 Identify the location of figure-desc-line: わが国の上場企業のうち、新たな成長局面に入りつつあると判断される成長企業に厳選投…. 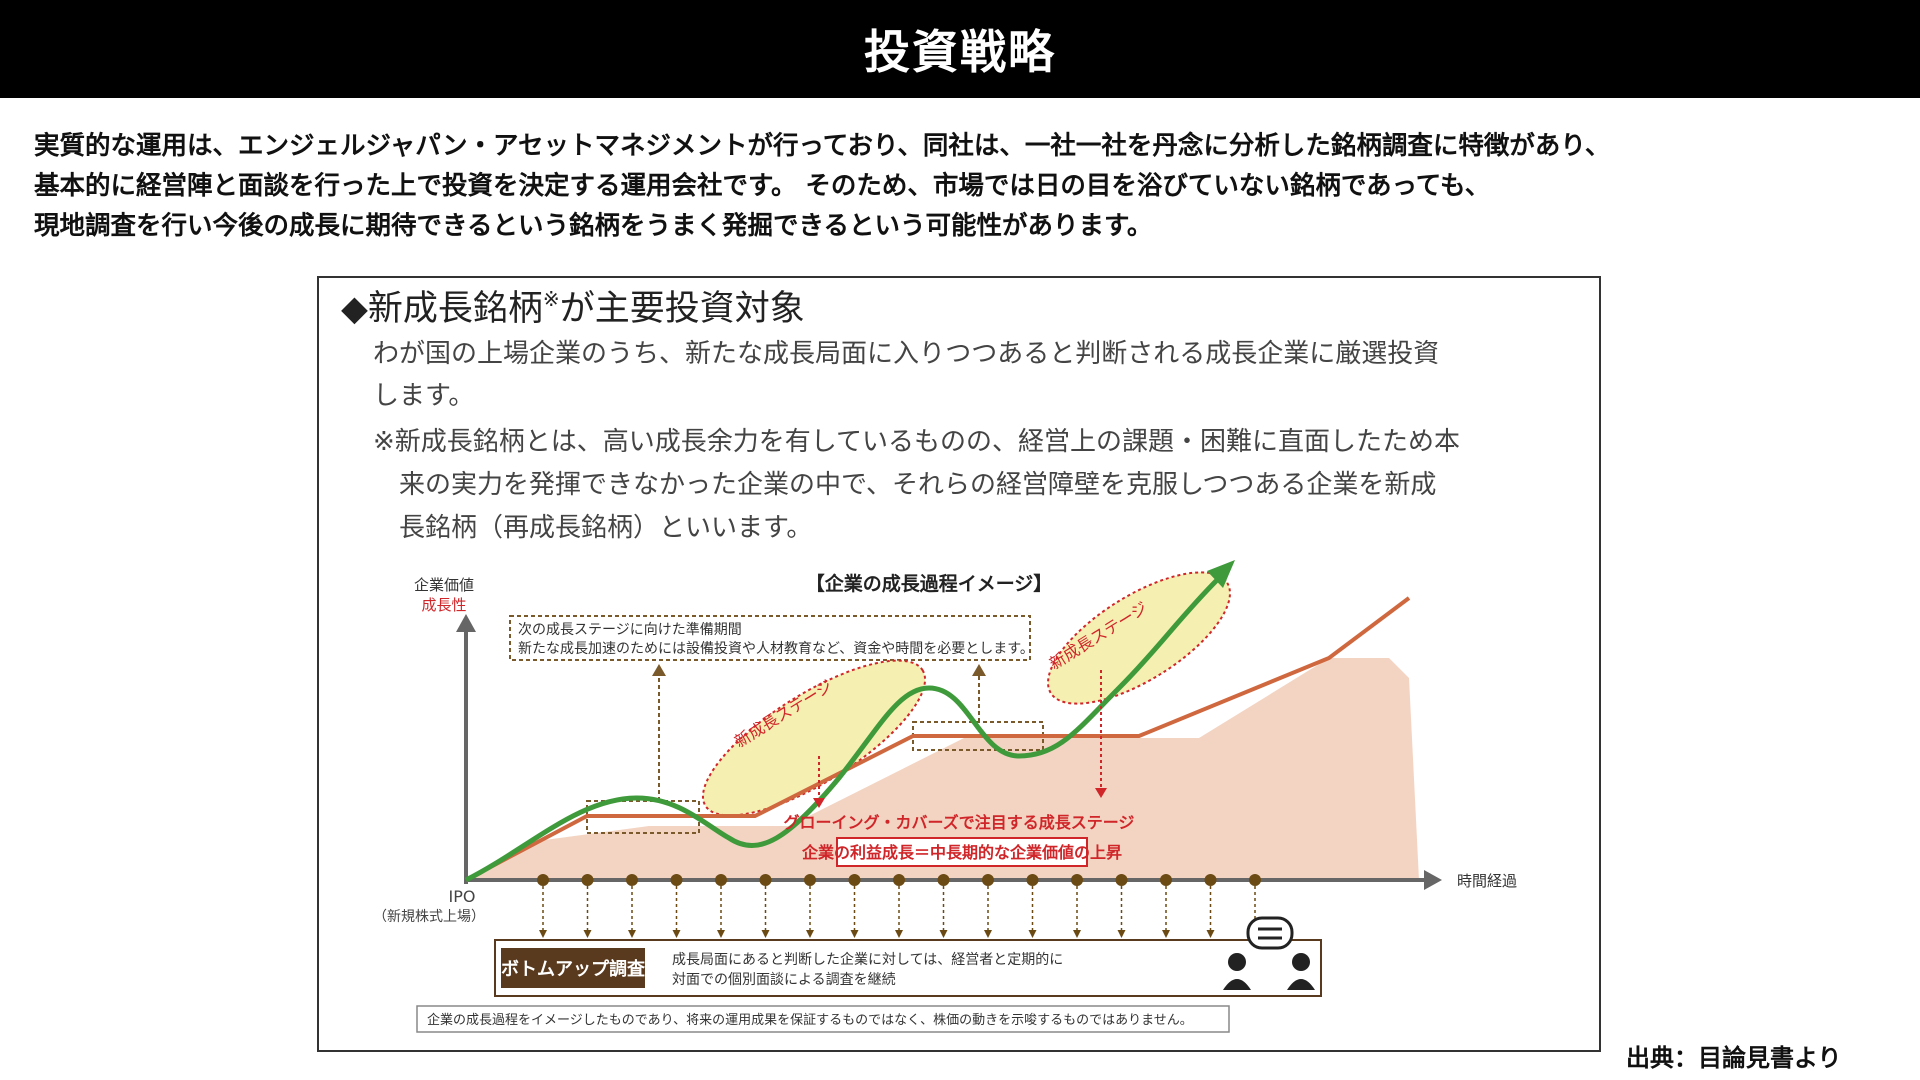
(906, 354).